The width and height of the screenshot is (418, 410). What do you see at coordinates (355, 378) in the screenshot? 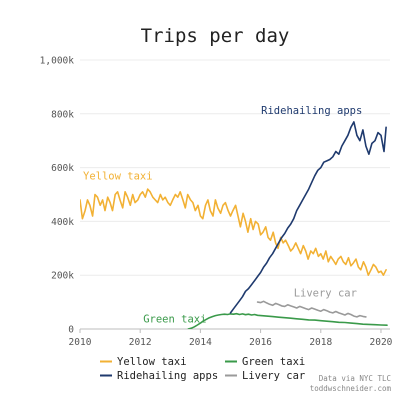
I see `credit-line: Data via NYC TLC` at bounding box center [355, 378].